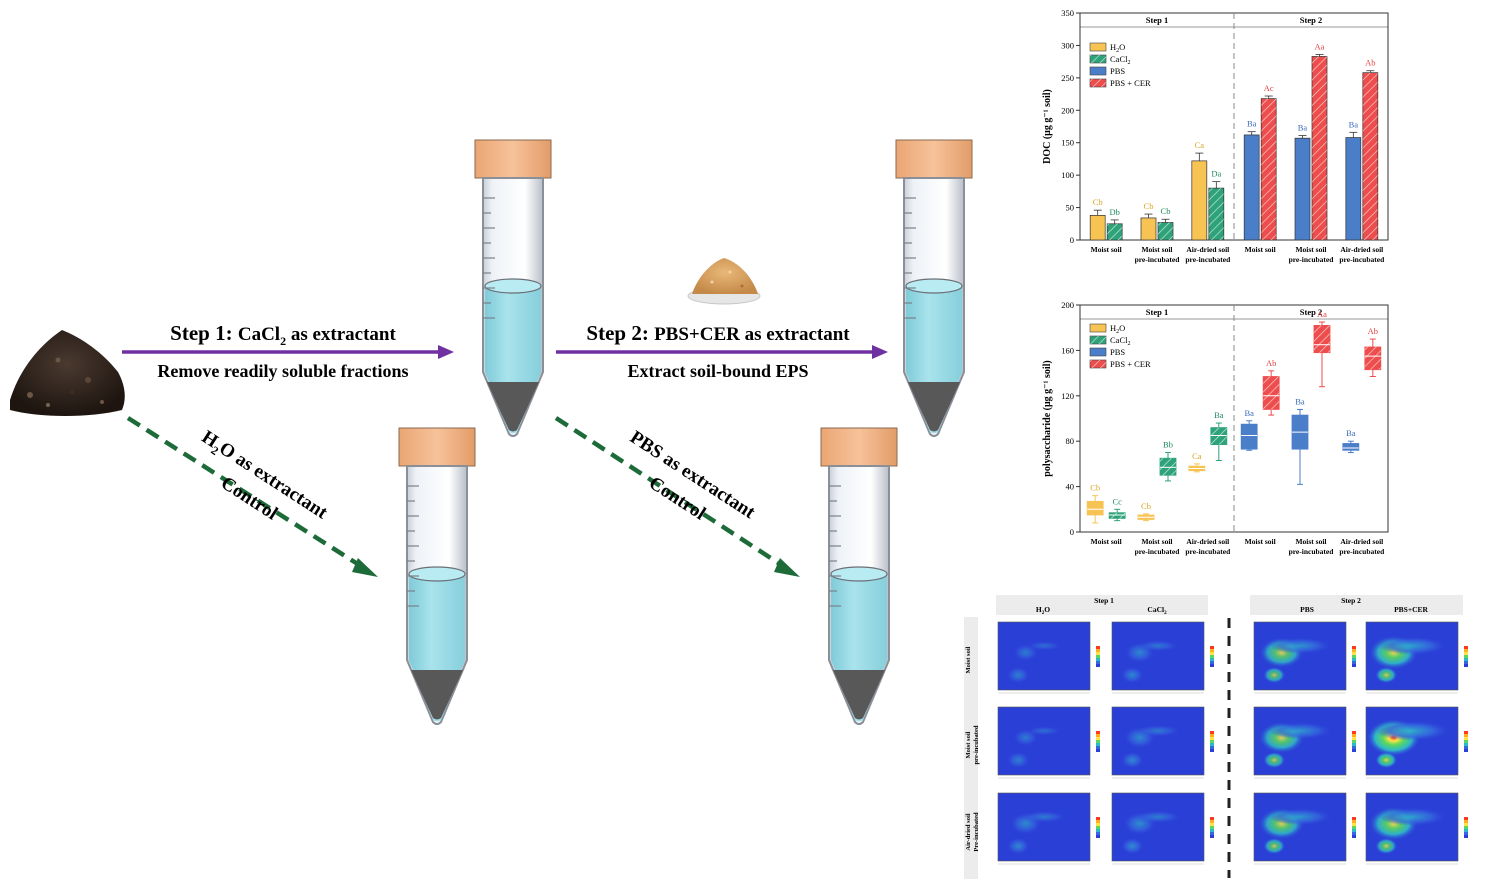 Image resolution: width=1487 pixels, height=886 pixels. What do you see at coordinates (717, 371) in the screenshot?
I see `step2-sublabel: Extract soil-bound EPS` at bounding box center [717, 371].